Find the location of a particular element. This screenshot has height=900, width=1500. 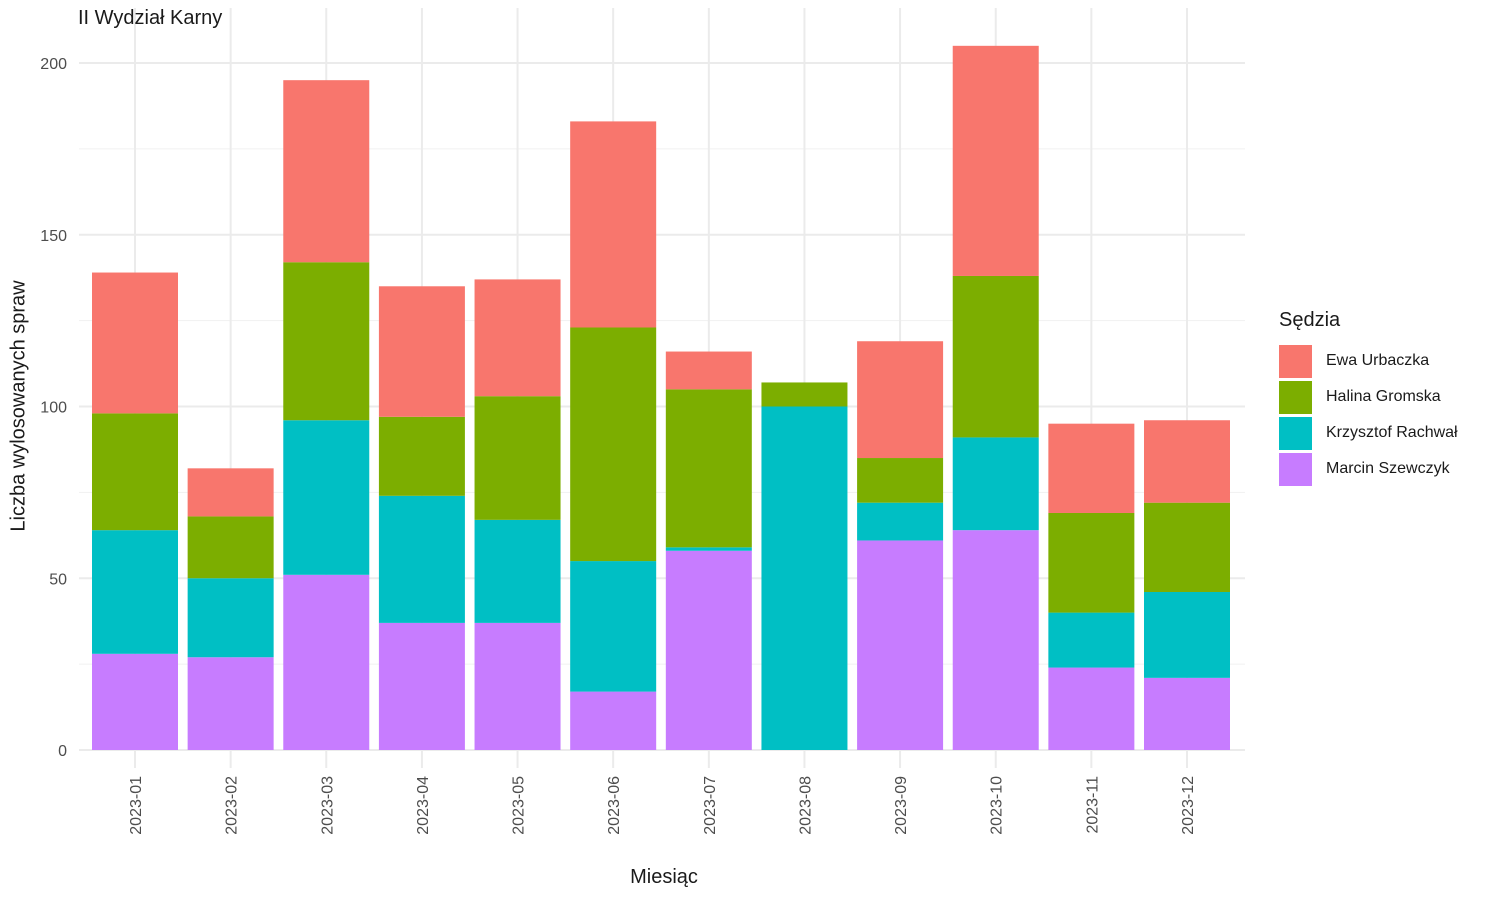

y-tick-labels: 0 50 100 150 200 is located at coordinates (53, 408).